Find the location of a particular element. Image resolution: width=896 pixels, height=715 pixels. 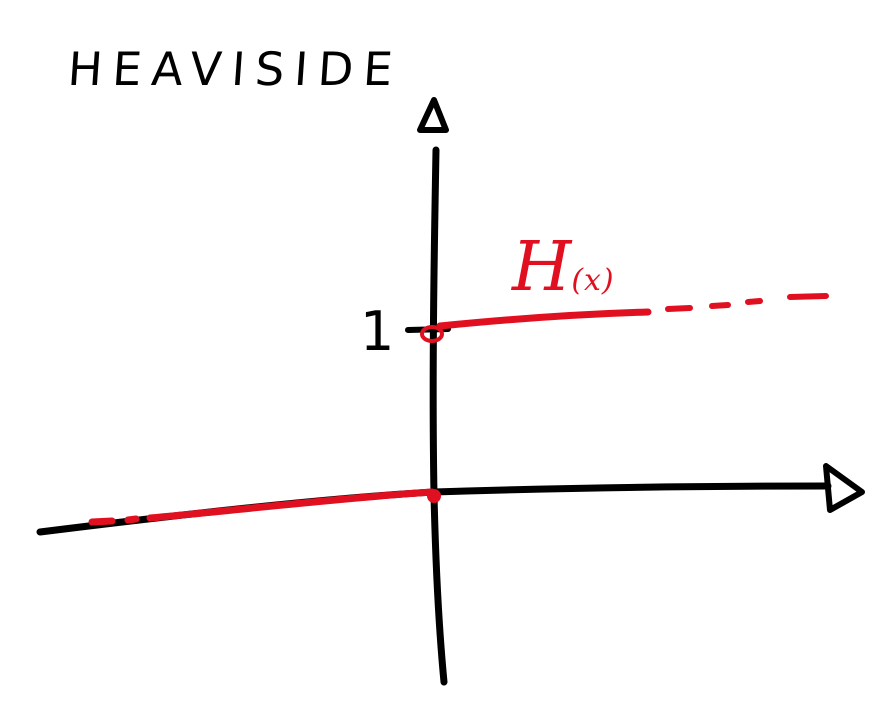

y-tick-label: 1 is located at coordinates (377, 331).